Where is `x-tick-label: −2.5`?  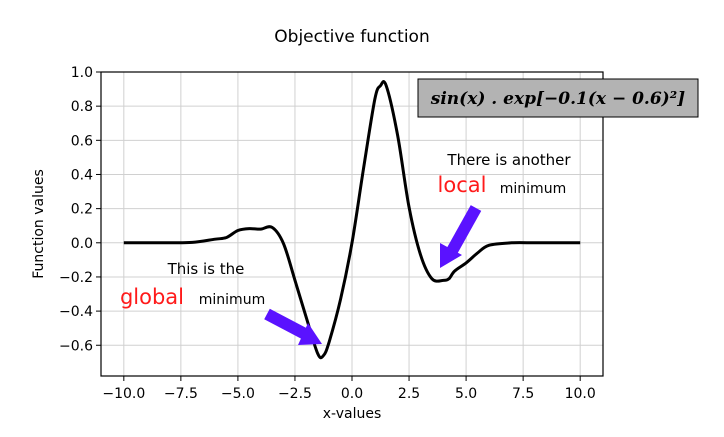 x-tick-label: −2.5 is located at coordinates (295, 394).